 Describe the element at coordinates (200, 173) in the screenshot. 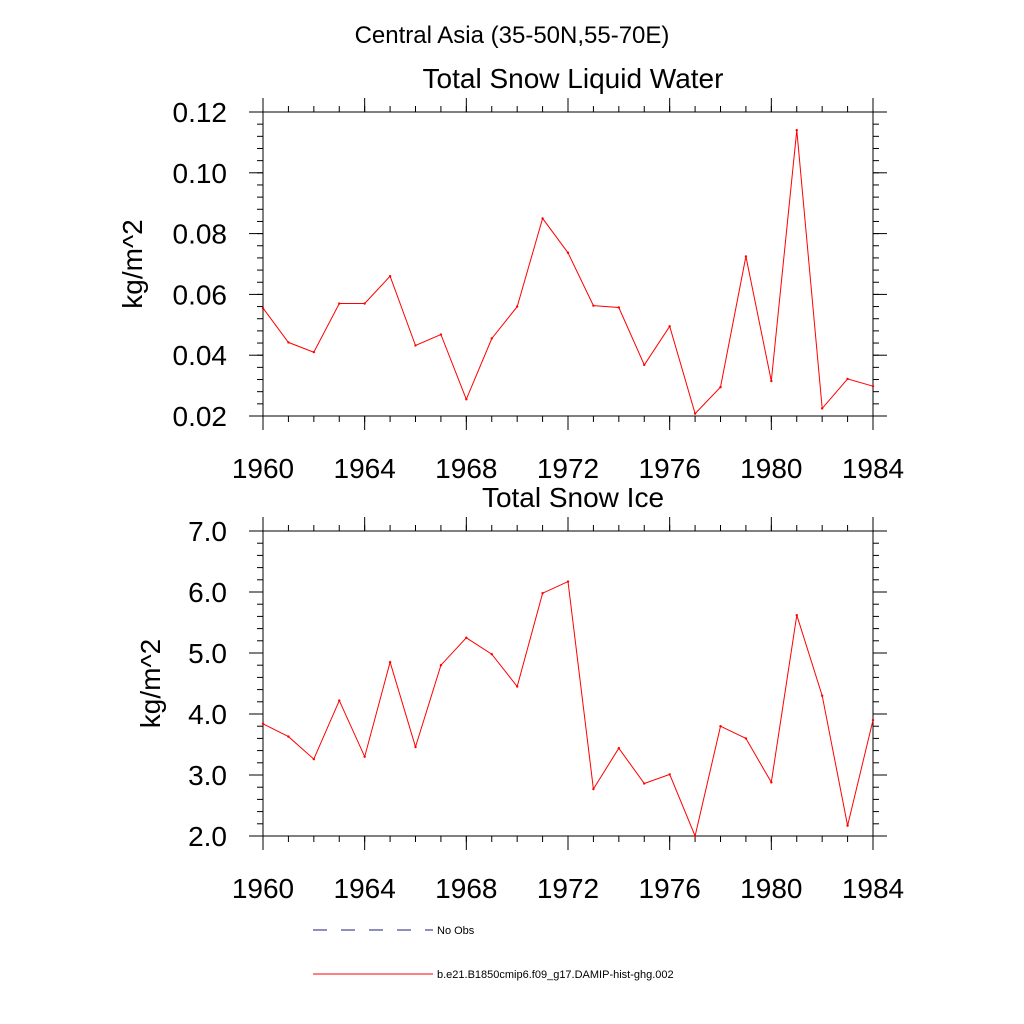

I see `y-tick-label: 0.10` at that location.